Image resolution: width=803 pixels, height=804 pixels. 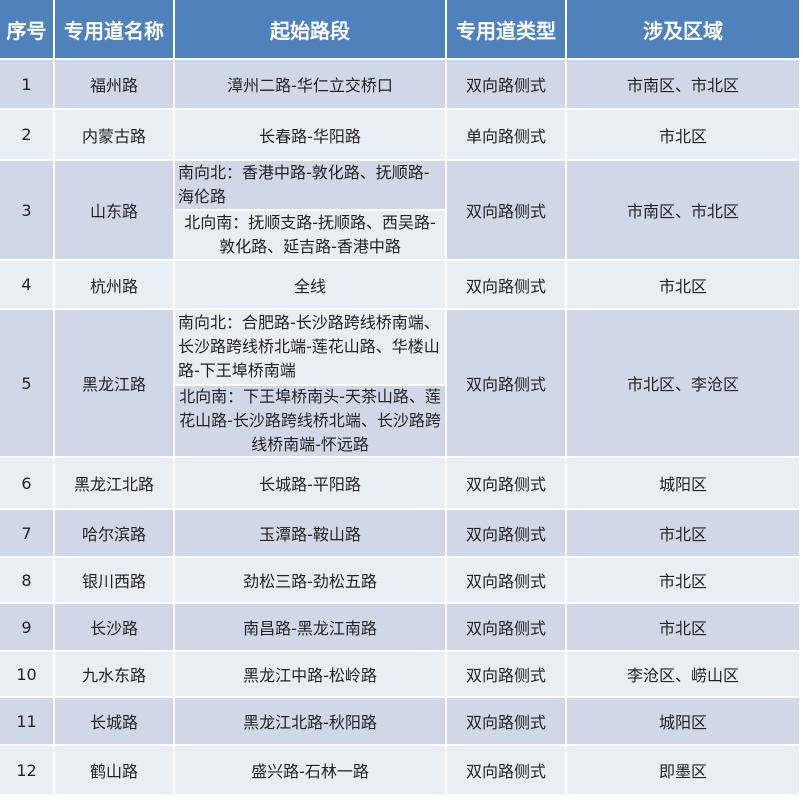 I want to click on row-number: 3, so click(x=26, y=210).